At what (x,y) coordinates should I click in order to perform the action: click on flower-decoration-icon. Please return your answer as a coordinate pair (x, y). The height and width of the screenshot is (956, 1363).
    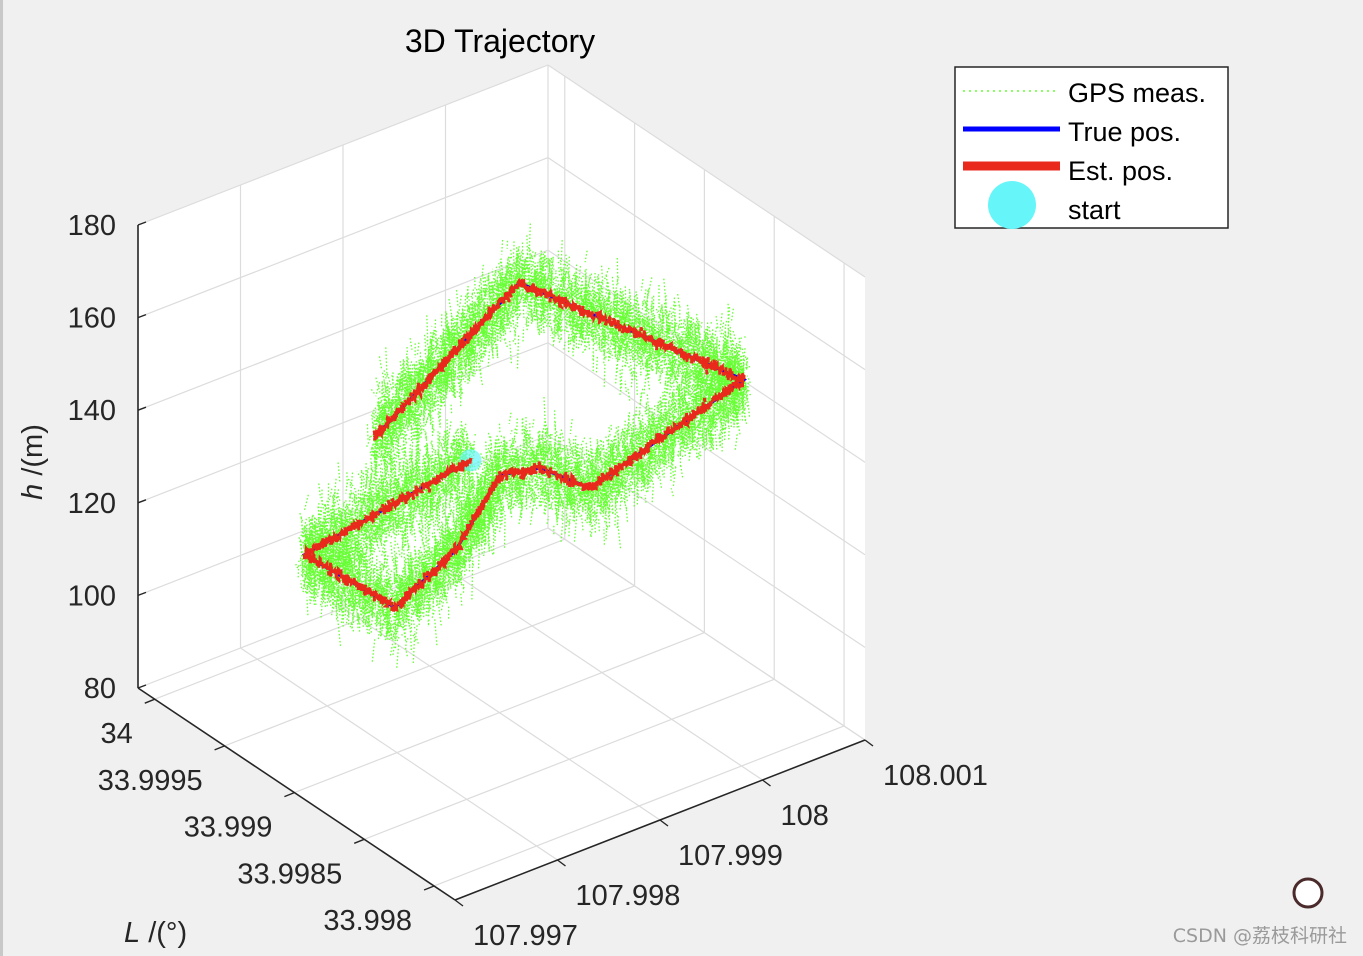
    Looking at the image, I should click on (1308, 893).